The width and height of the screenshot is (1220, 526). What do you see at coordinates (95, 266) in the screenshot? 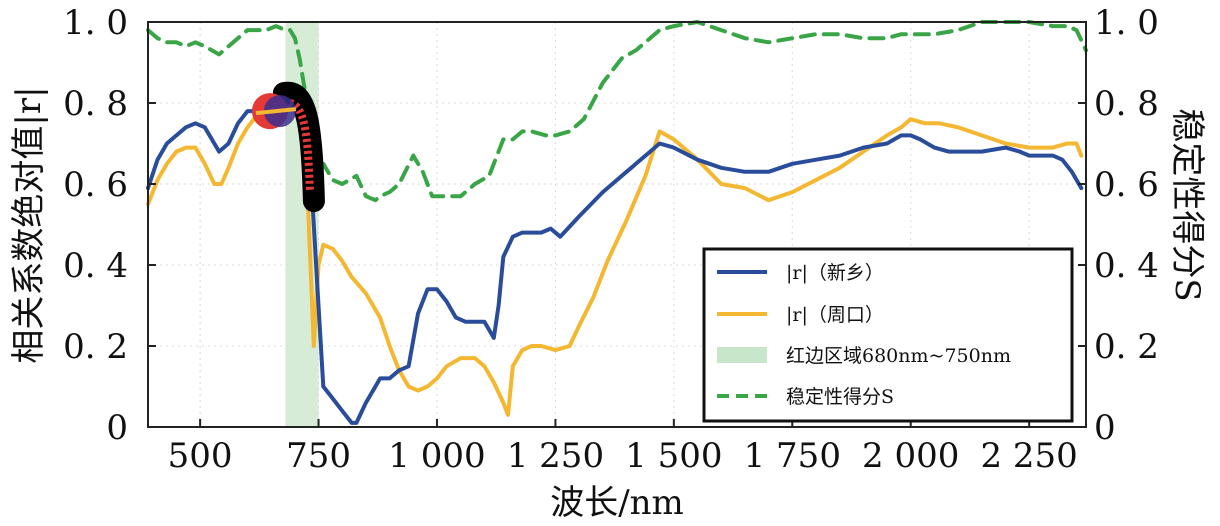
I see `y-left-tick-label: 0. 4` at bounding box center [95, 266].